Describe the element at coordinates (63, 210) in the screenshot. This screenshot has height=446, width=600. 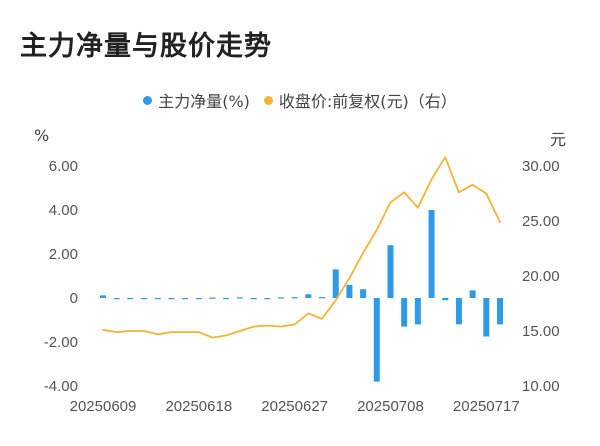
I see `left-tick-label: 4.00` at that location.